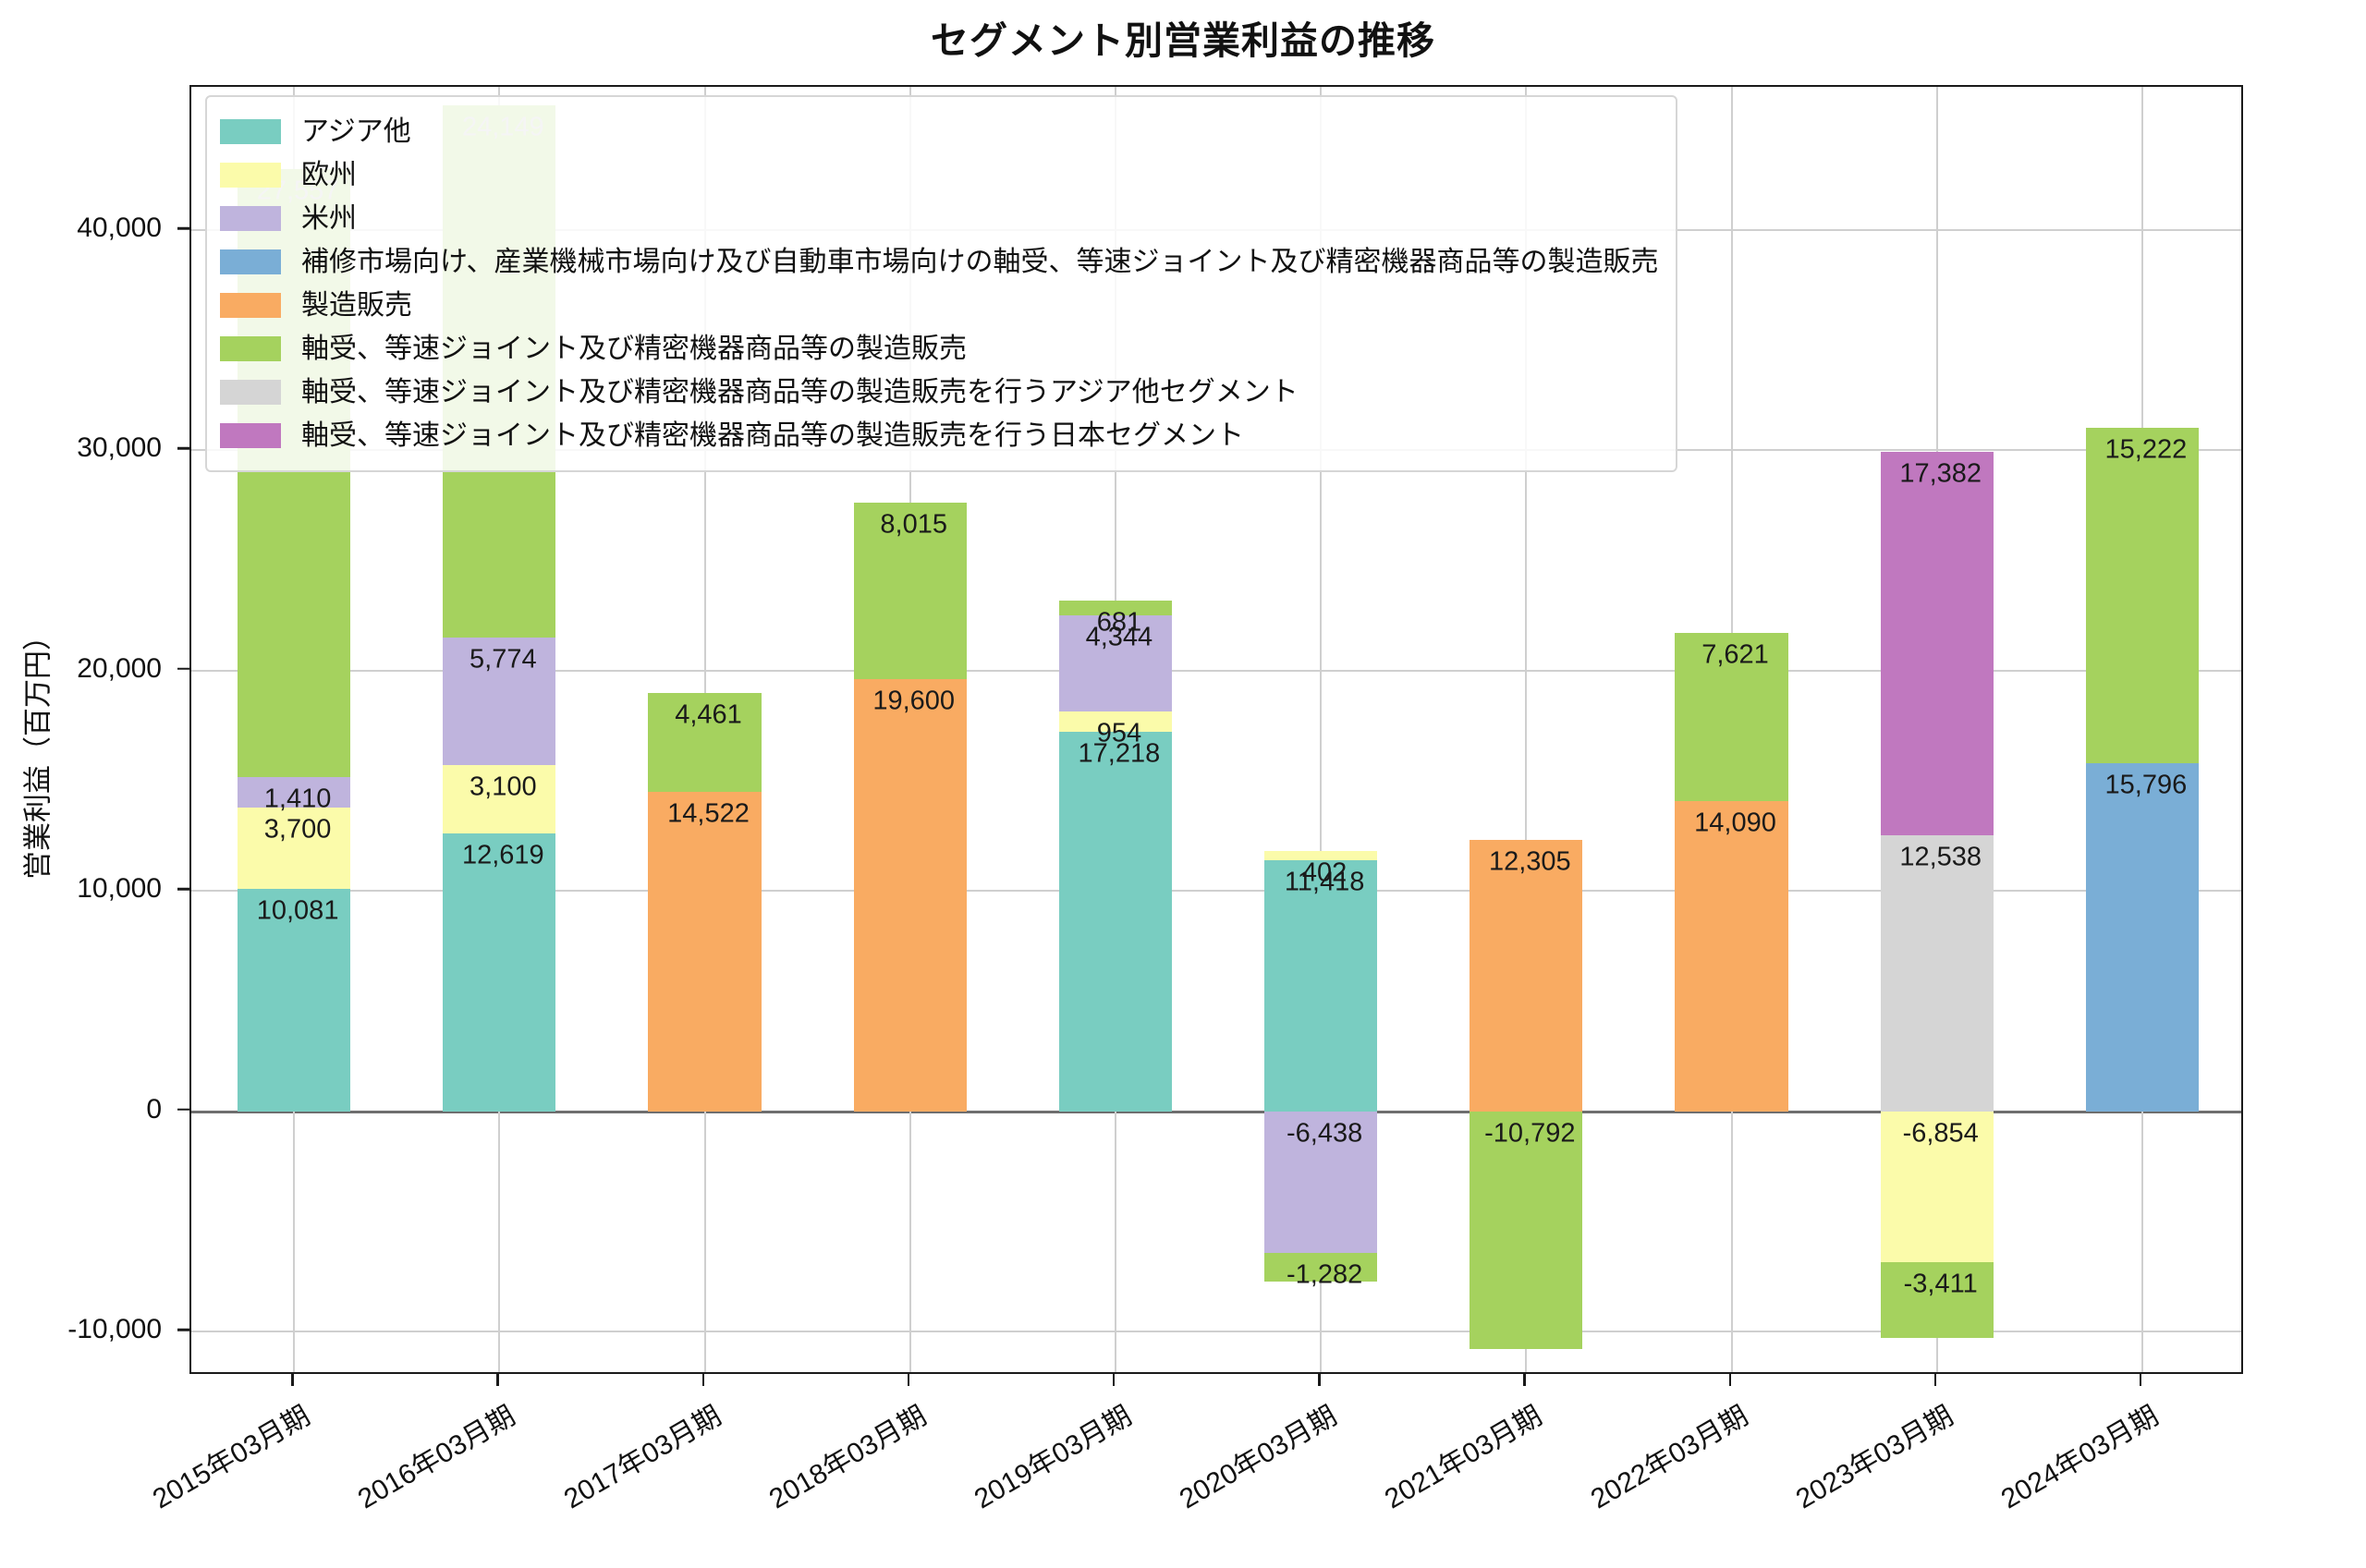 This screenshot has height=1568, width=2366. Describe the element at coordinates (437, 1457) in the screenshot. I see `x-tick-label: 2016年03月期` at that location.